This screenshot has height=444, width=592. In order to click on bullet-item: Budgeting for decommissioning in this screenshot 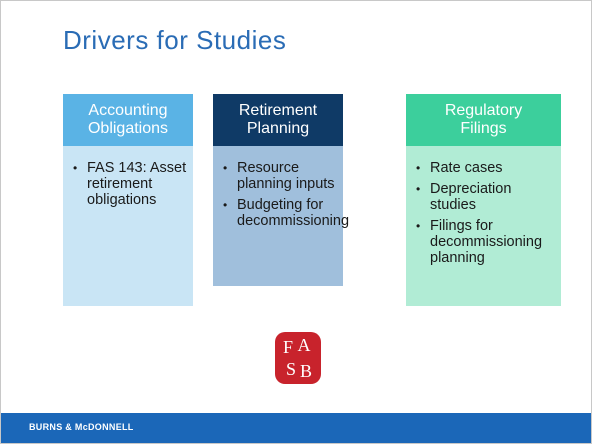, I will do `click(286, 213)`.